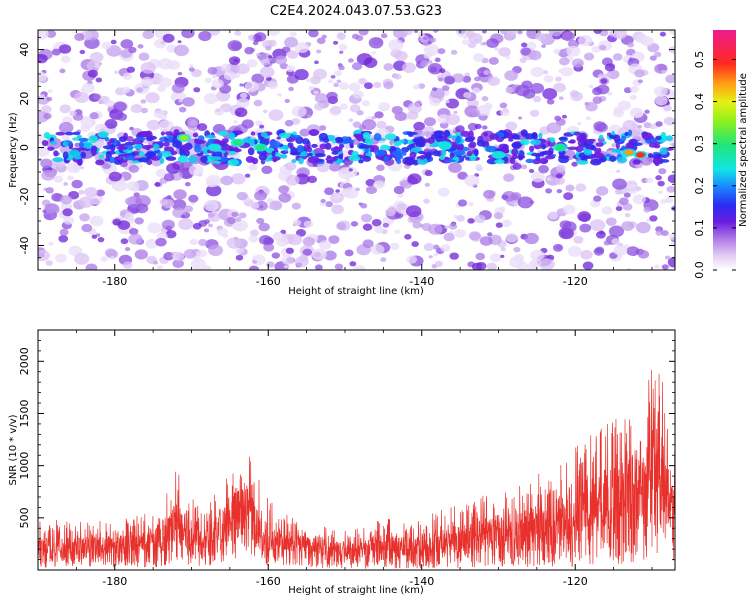 This screenshot has height=600, width=750. Describe the element at coordinates (24, 361) in the screenshot. I see `snr-ytick-label: 2000` at that location.